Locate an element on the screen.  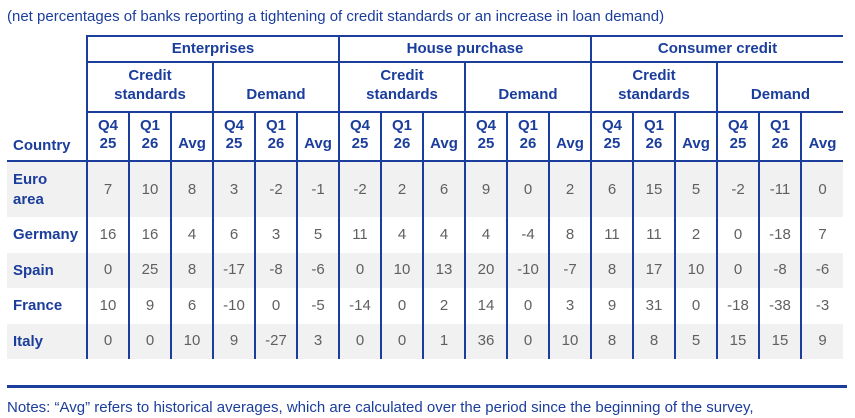
value-cell: 2 is located at coordinates (569, 189).